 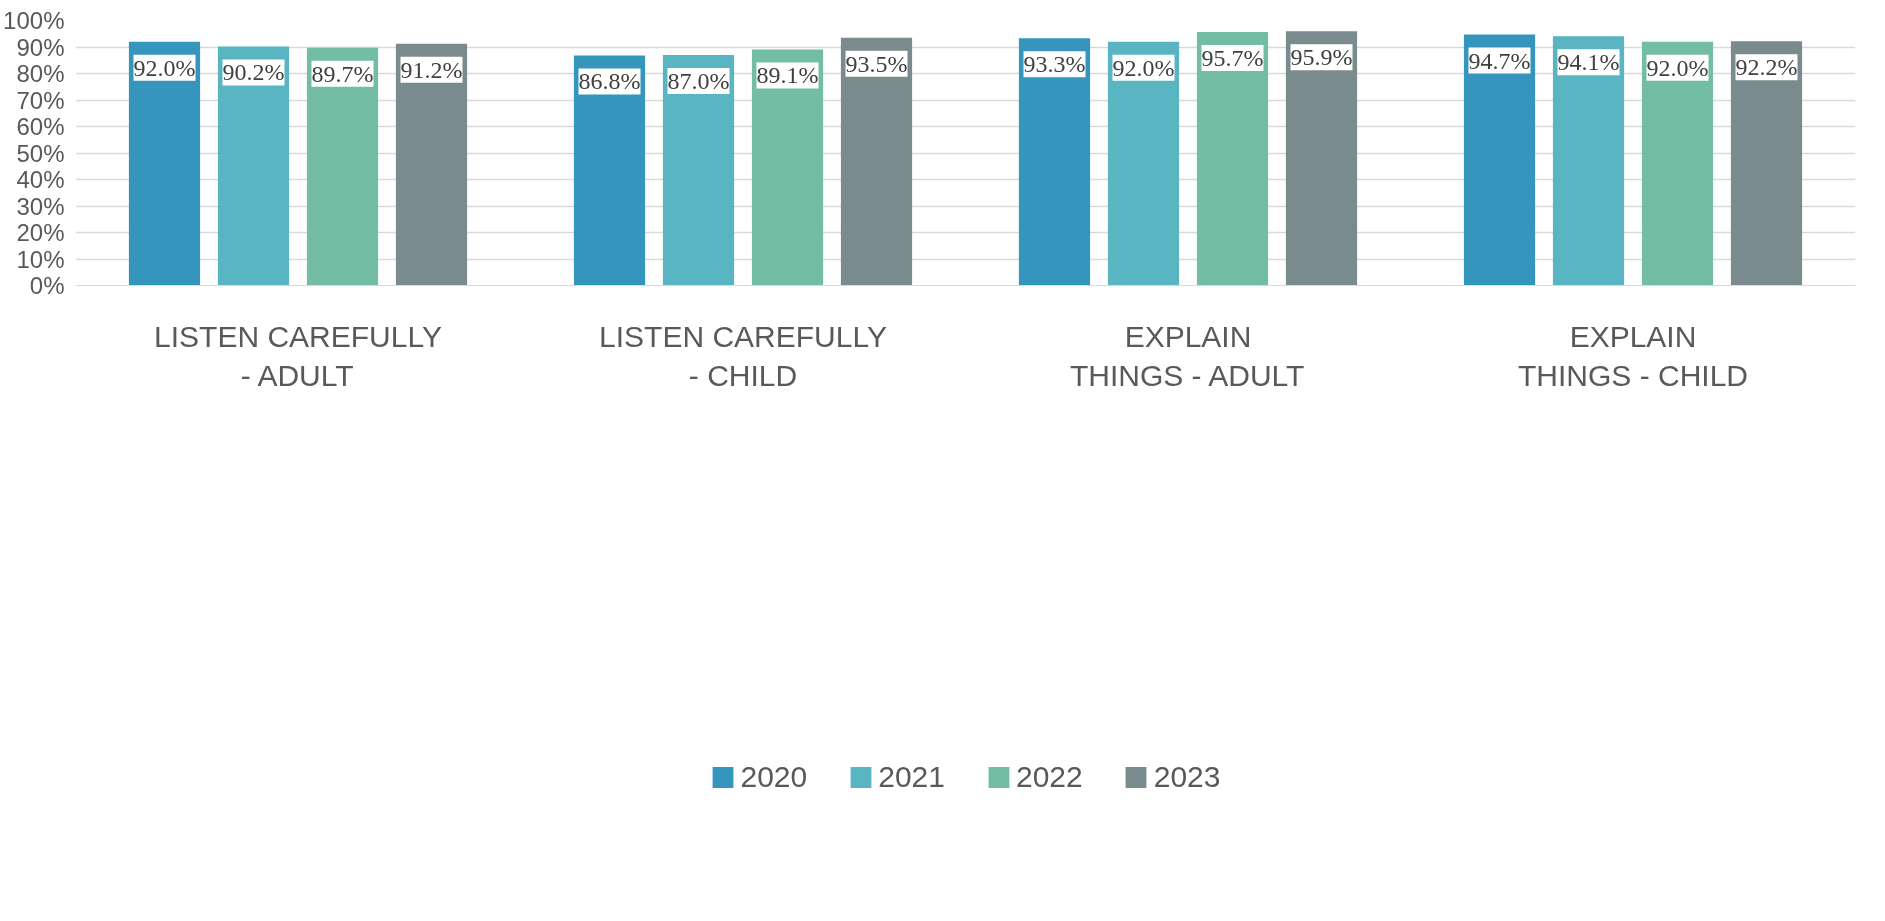 What do you see at coordinates (876, 63) in the screenshot?
I see `data-label: 93.5%` at bounding box center [876, 63].